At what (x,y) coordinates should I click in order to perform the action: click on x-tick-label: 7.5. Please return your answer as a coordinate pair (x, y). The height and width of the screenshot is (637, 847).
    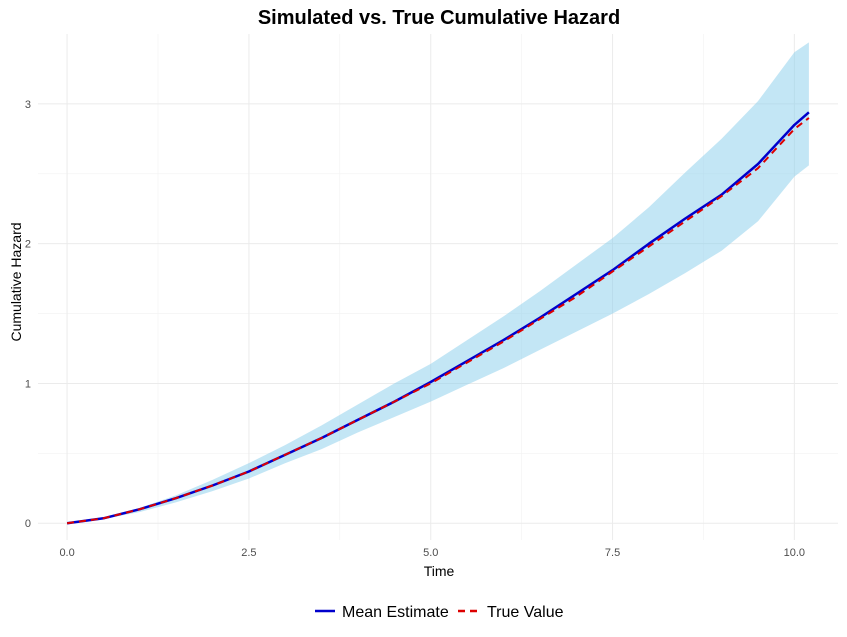
    Looking at the image, I should click on (612, 553).